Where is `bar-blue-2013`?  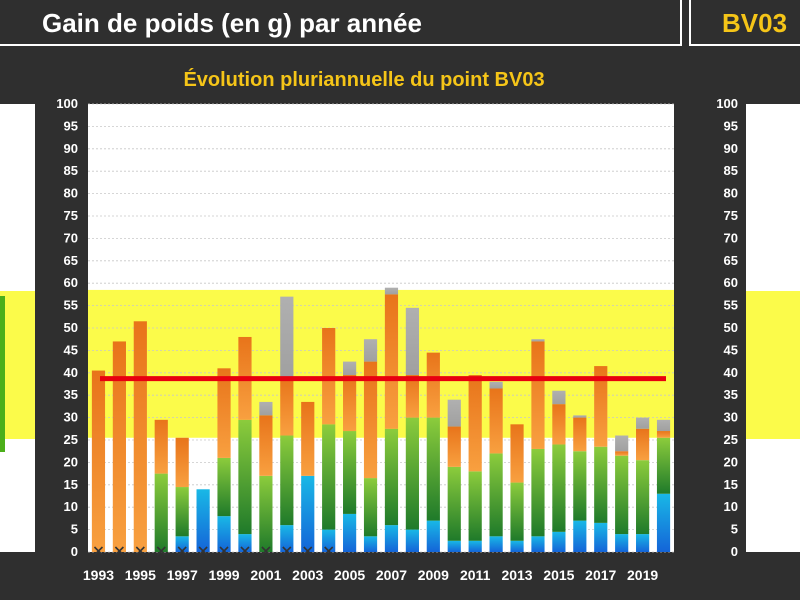 bar-blue-2013 is located at coordinates (517, 546).